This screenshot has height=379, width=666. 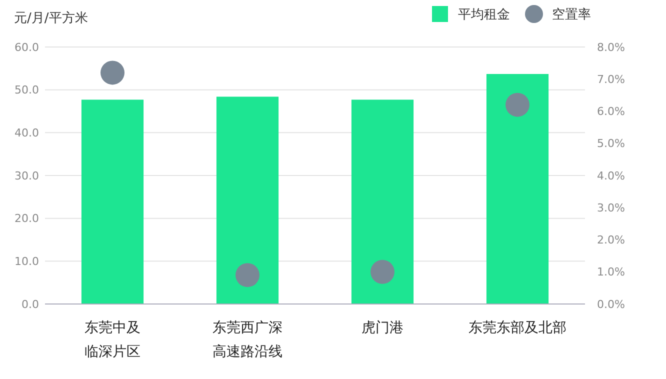 I want to click on y-tick-label: 20.0, so click(x=26, y=219).